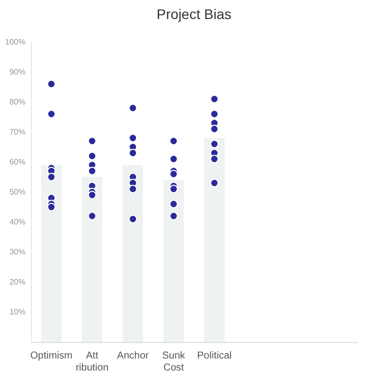 This screenshot has width=387, height=384. I want to click on x-tick-label: Sunk Cost, so click(174, 362).